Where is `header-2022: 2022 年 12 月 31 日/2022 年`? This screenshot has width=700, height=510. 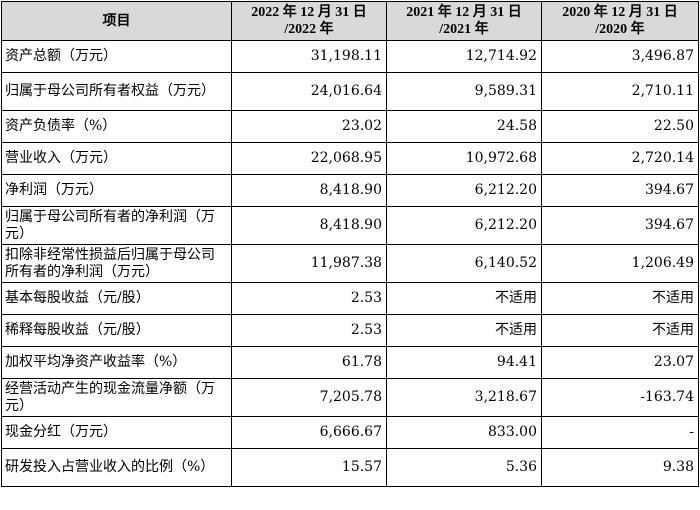
header-2022: 2022 年 12 月 31 日/2022 年 is located at coordinates (309, 21).